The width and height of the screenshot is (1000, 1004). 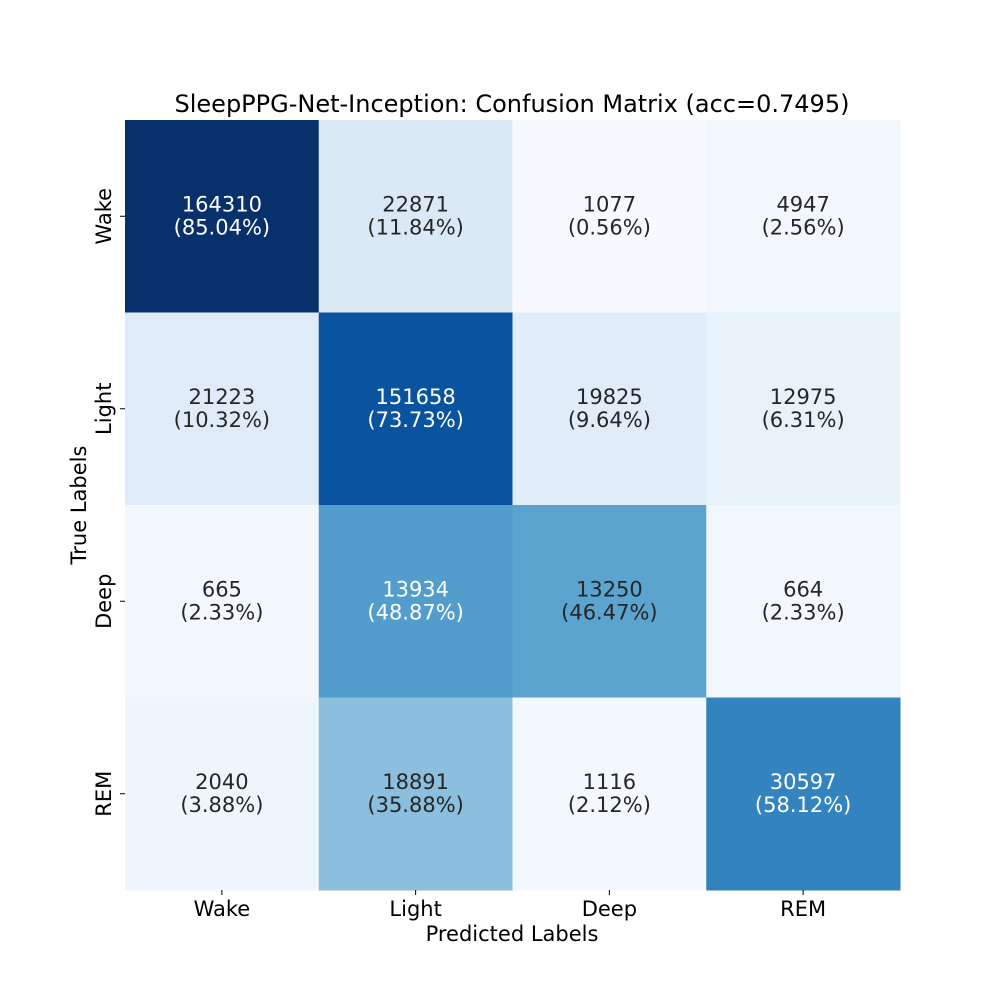 I want to click on y-tick-label: Wake, so click(x=104, y=216).